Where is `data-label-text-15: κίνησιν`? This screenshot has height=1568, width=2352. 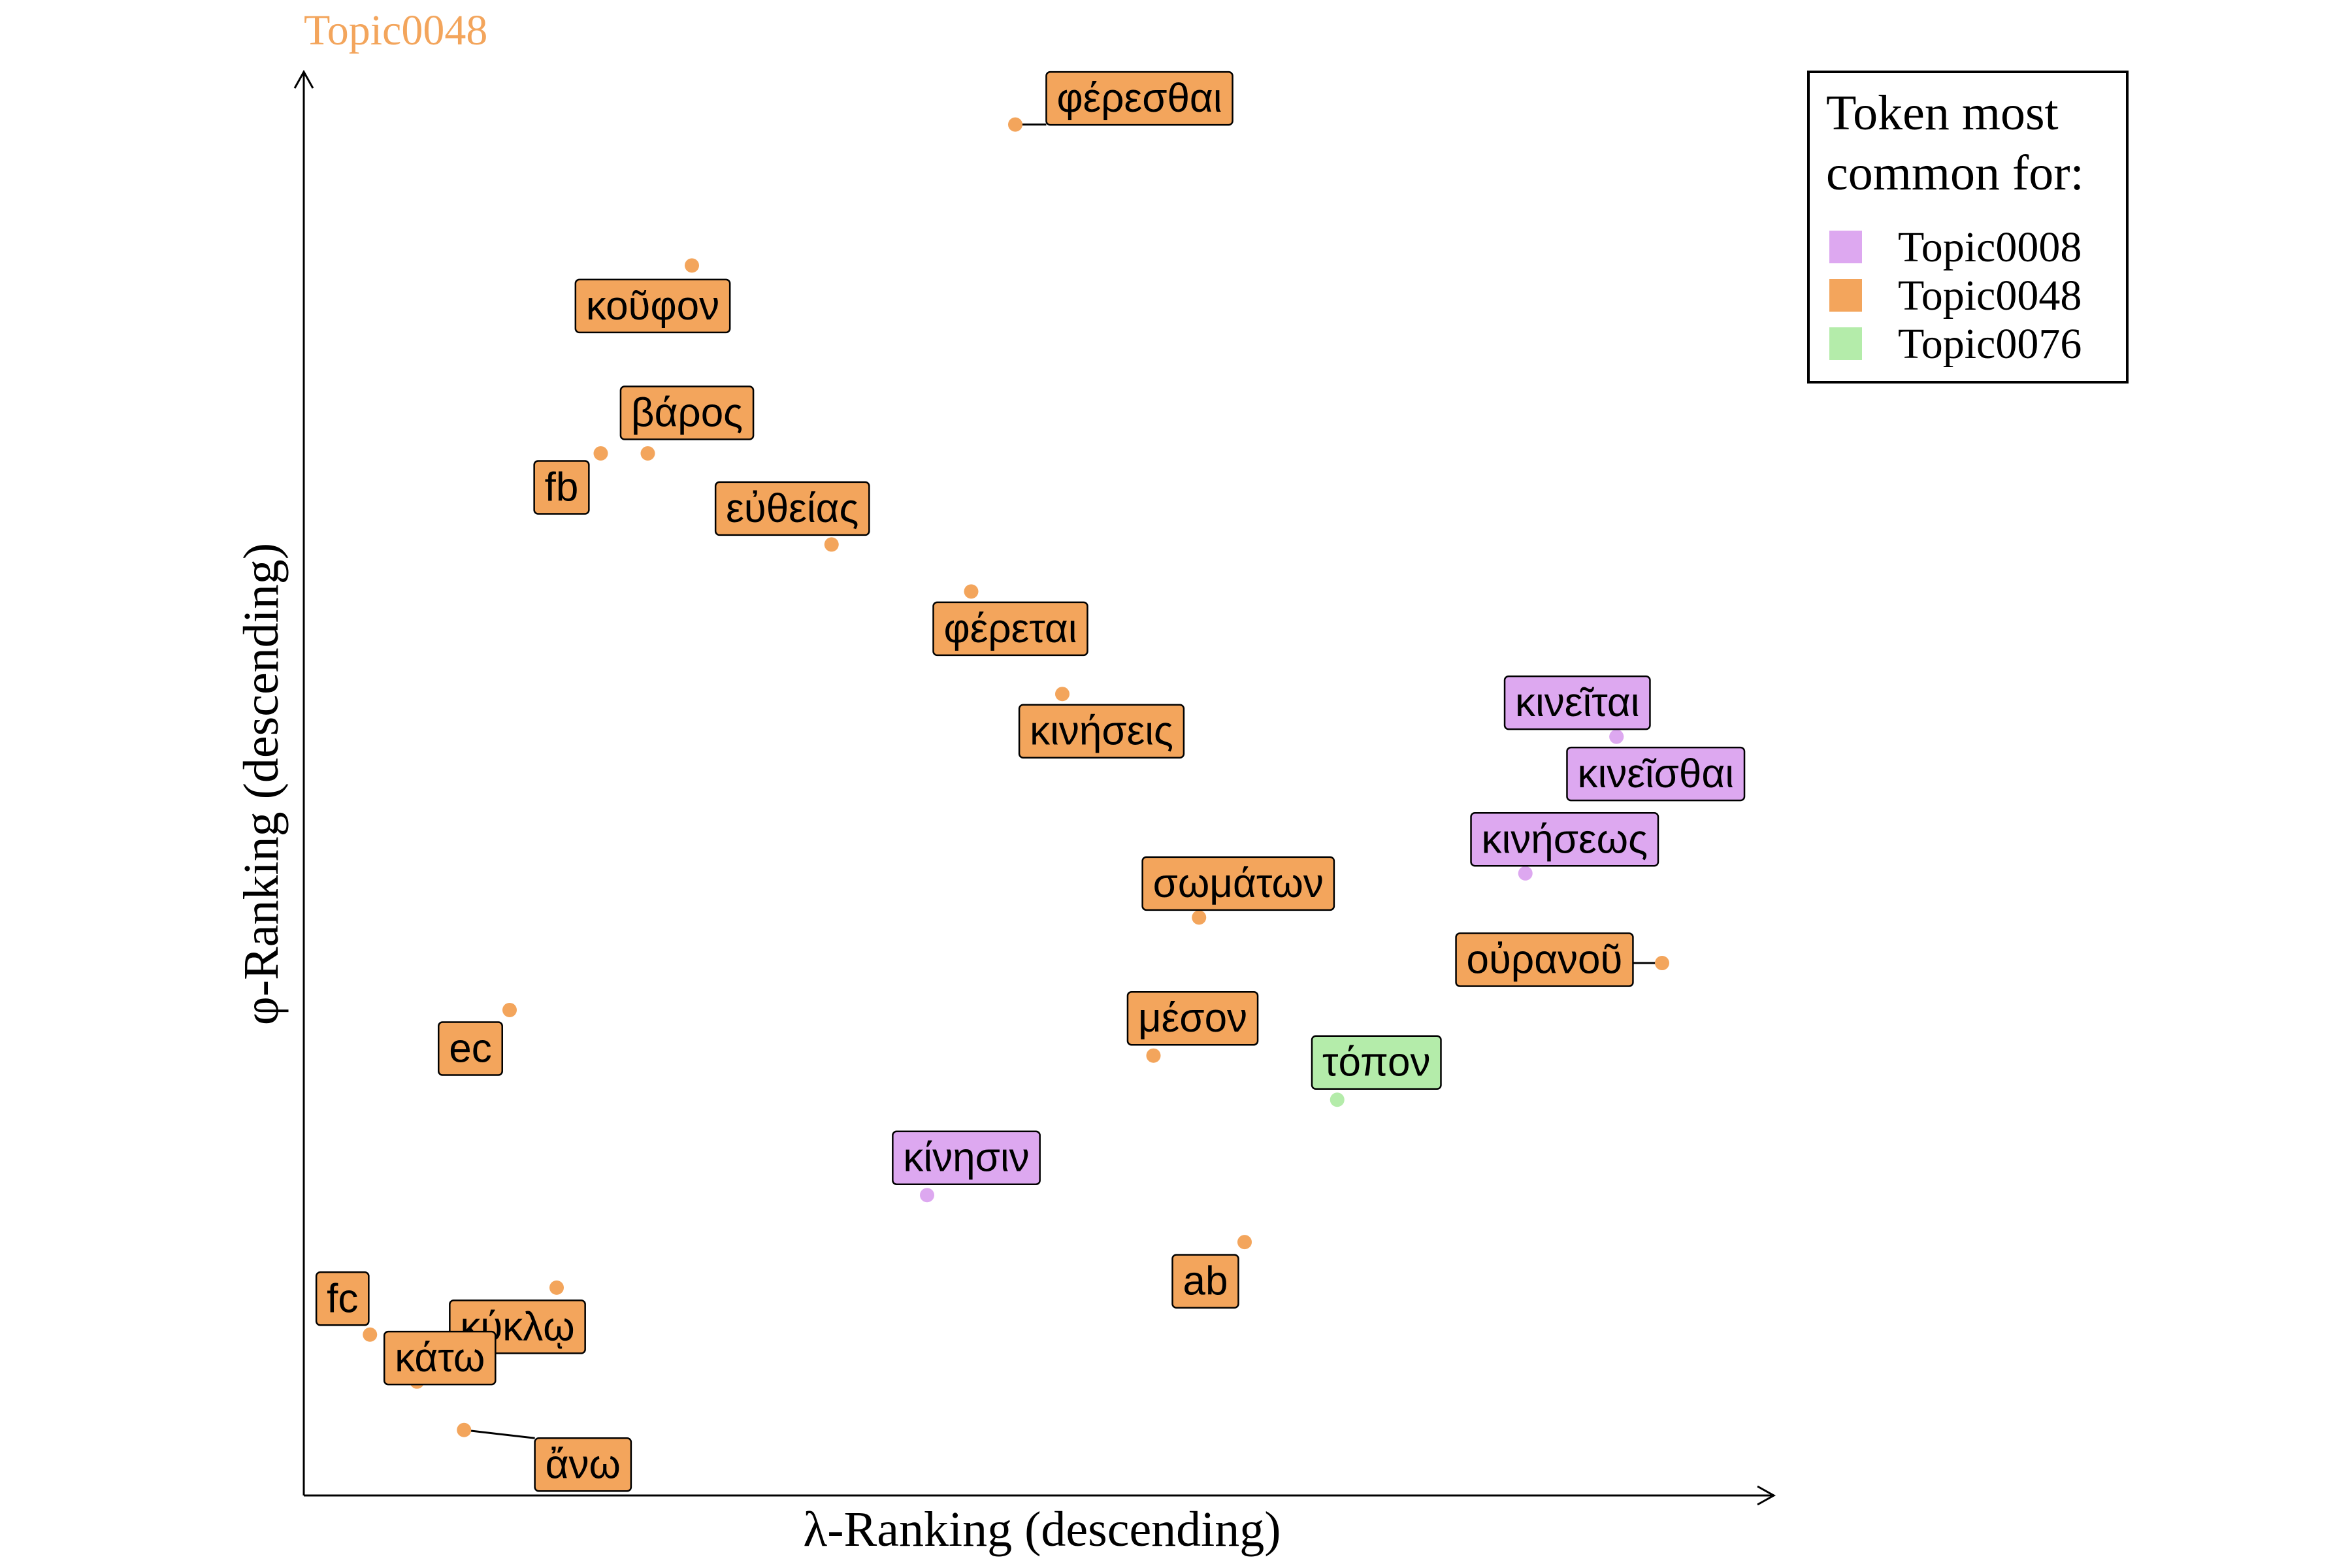
data-label-text-15: κίνησιν is located at coordinates (966, 1158).